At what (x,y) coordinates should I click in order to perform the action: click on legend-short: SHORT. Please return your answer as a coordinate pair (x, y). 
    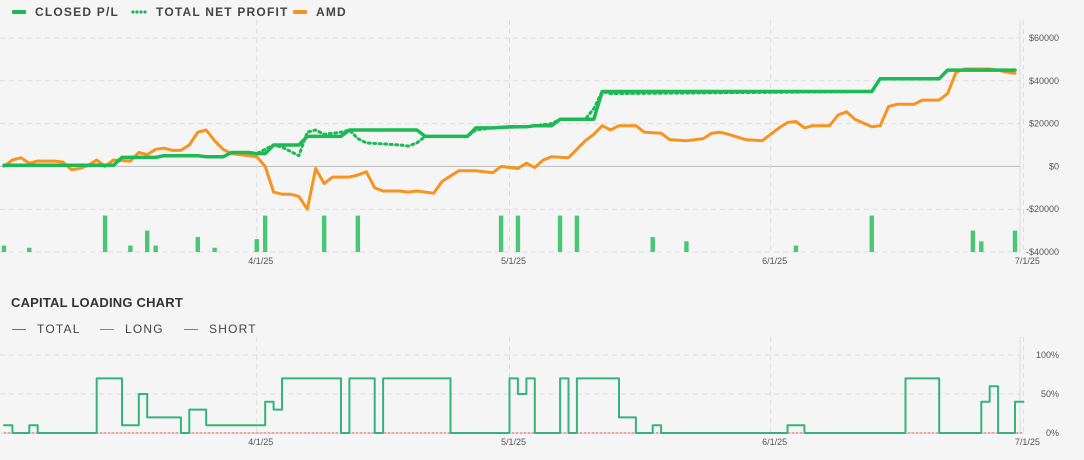
    Looking at the image, I should click on (220, 329).